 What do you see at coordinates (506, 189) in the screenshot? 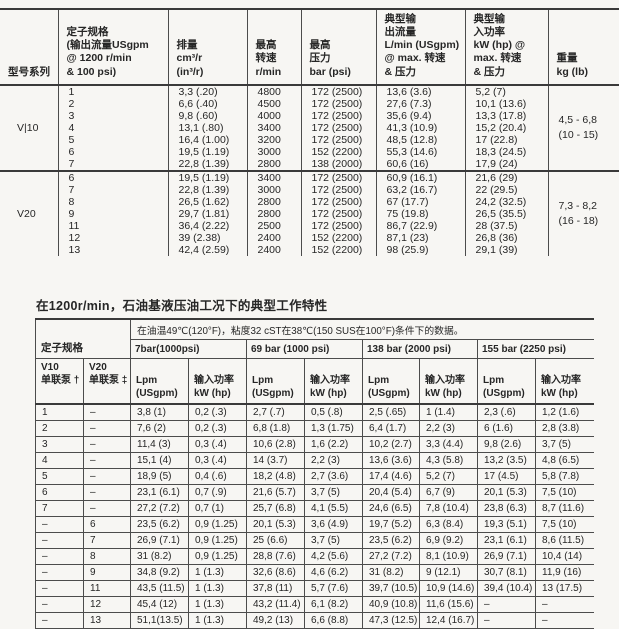
I see `table-cell: 22 (29.5)` at bounding box center [506, 189].